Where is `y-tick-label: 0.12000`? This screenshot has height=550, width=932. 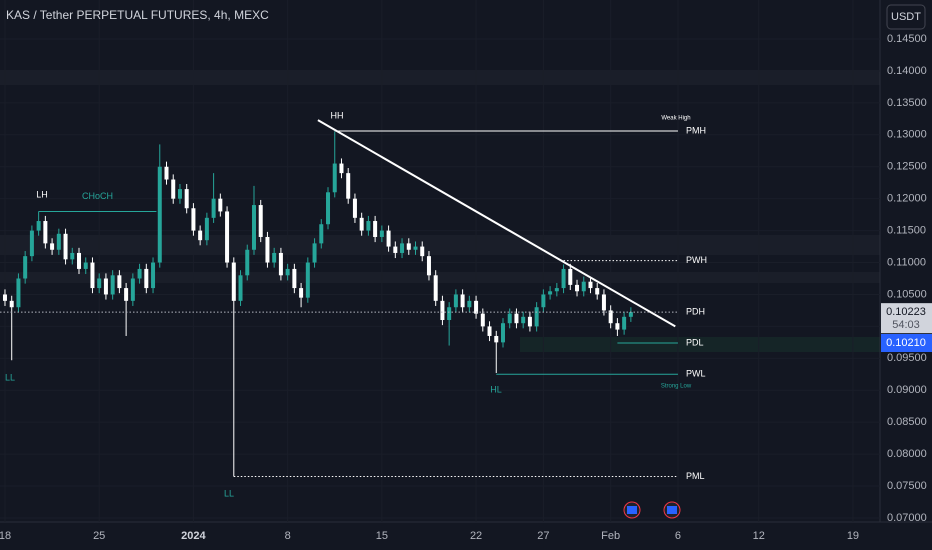 y-tick-label: 0.12000 is located at coordinates (907, 199).